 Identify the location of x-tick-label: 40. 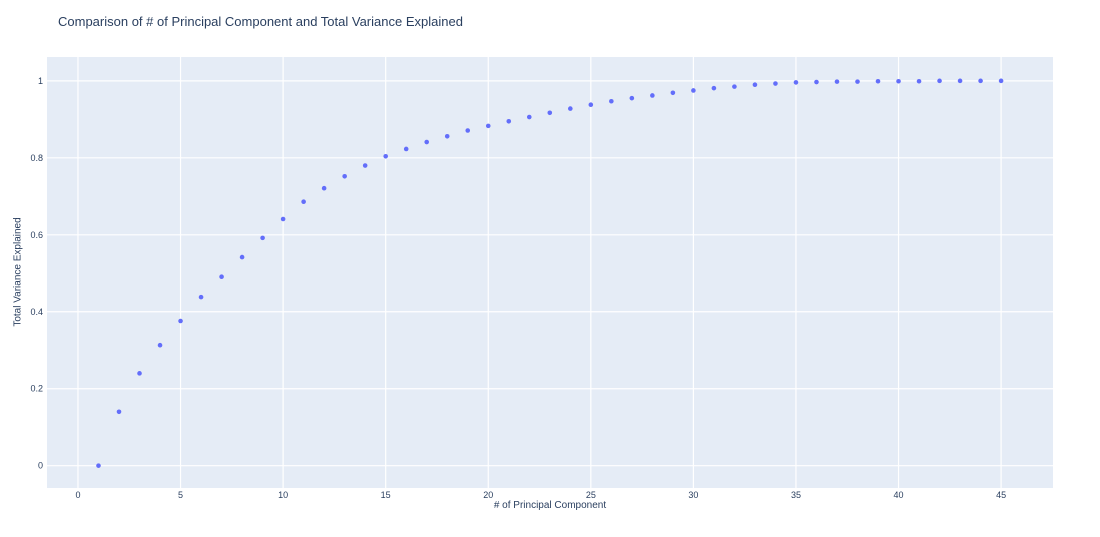
(899, 495).